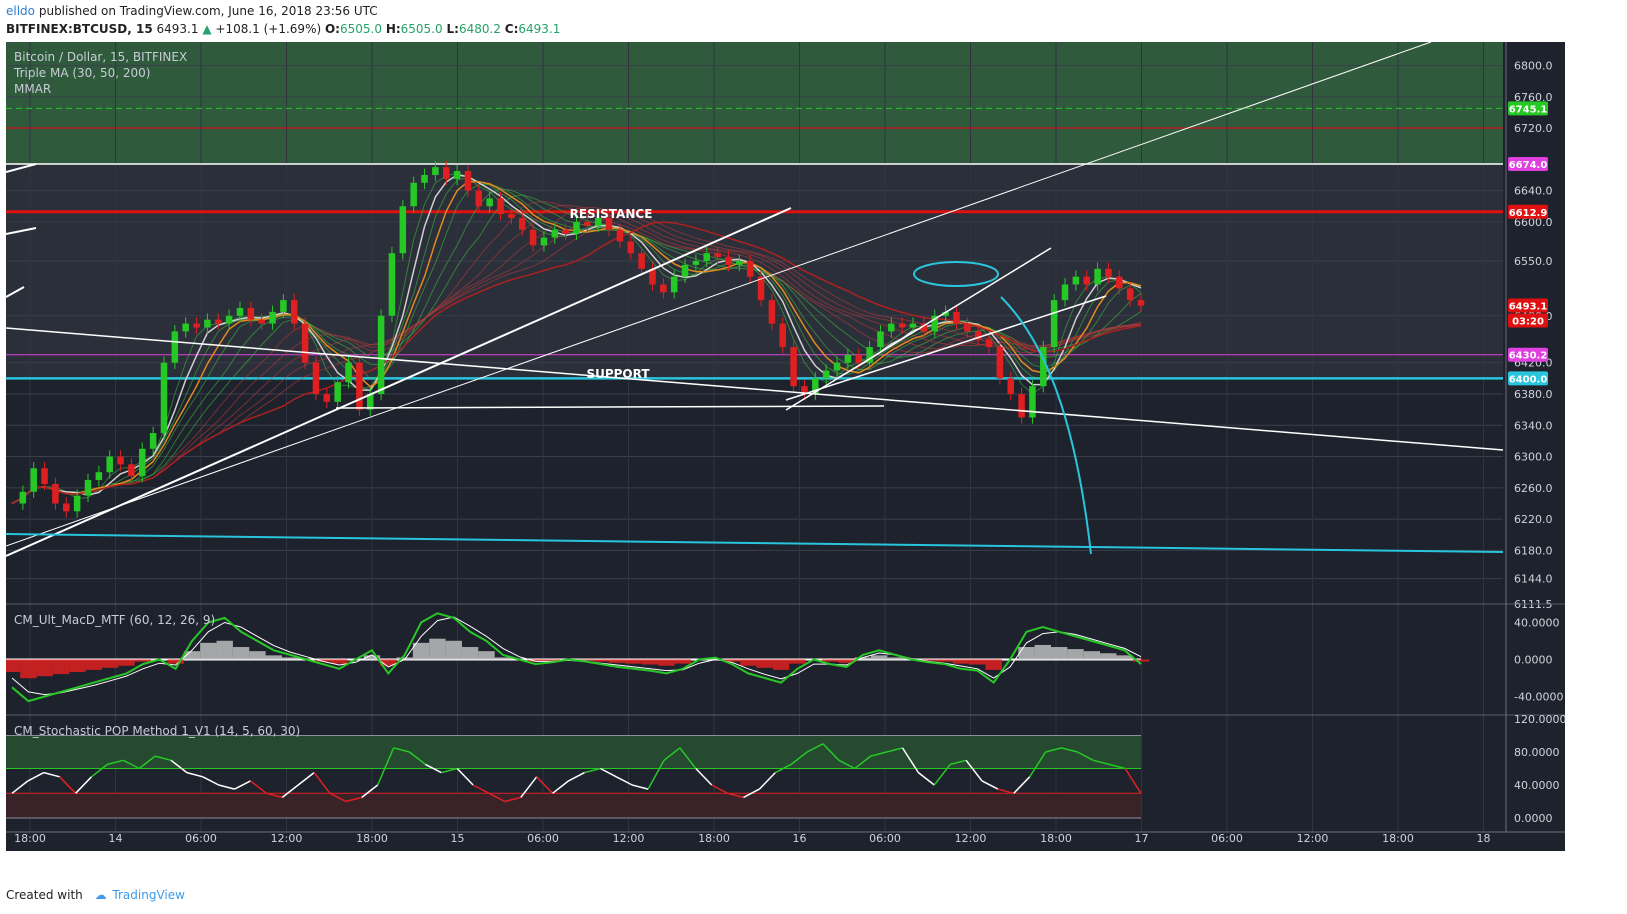 The height and width of the screenshot is (914, 1627). What do you see at coordinates (1533, 394) in the screenshot?
I see `price-tick-label: 6380.0` at bounding box center [1533, 394].